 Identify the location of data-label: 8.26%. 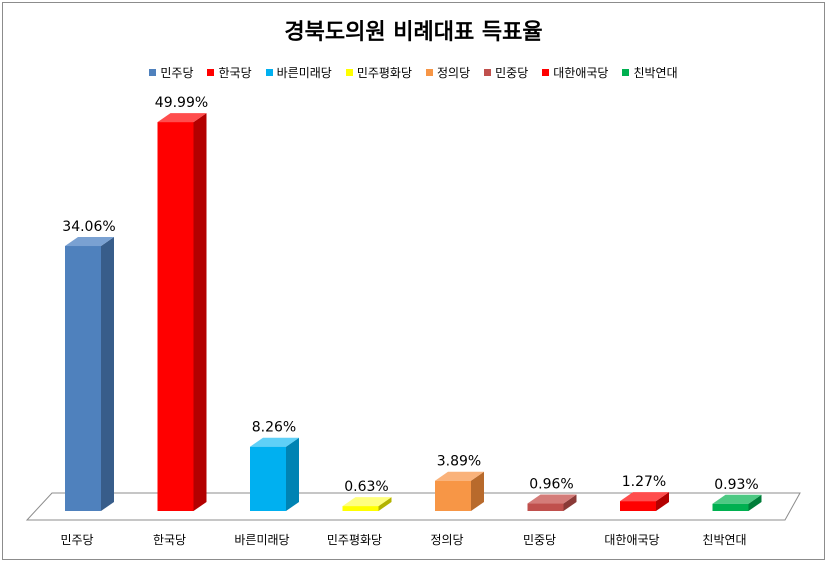
(274, 428).